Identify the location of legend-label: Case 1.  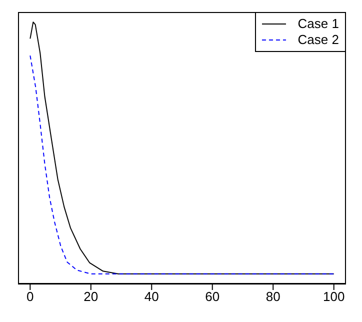
(318, 24).